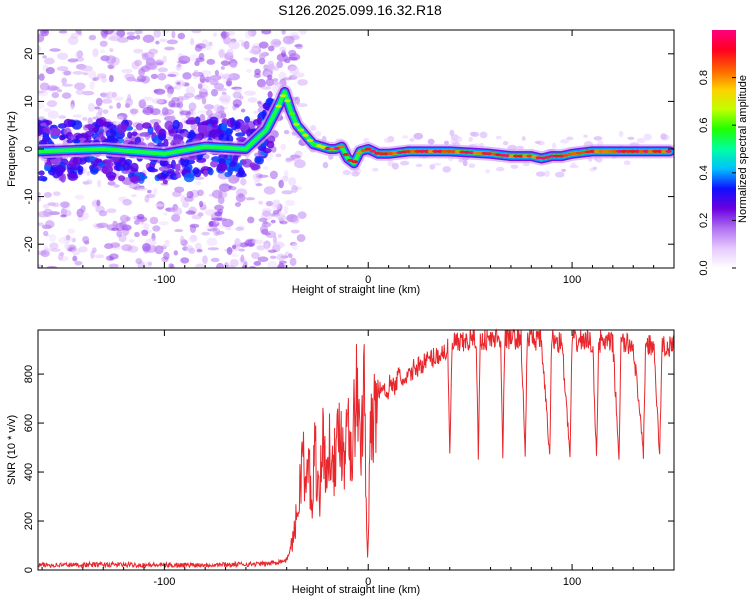  I want to click on spectrogram-x-axis-label: Height of straight line (km), so click(356, 290).